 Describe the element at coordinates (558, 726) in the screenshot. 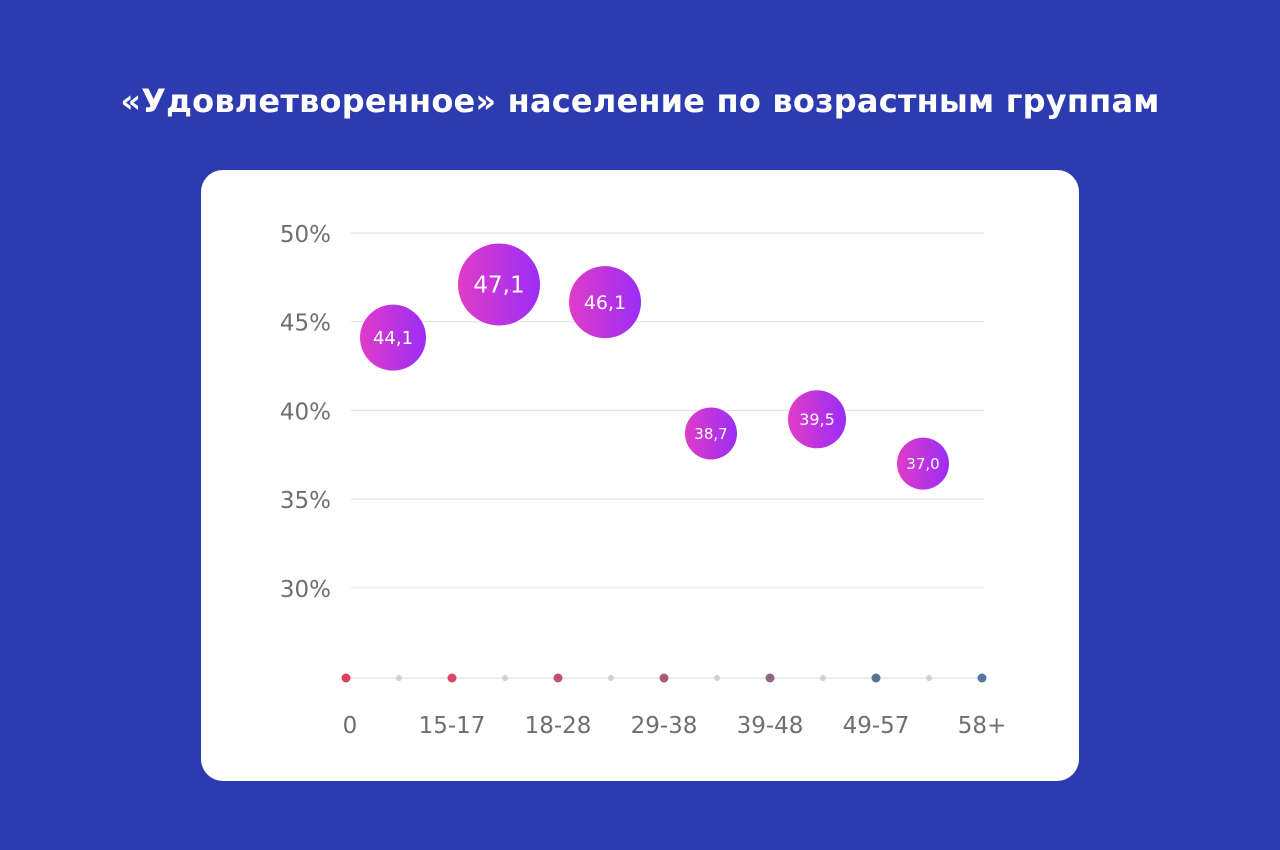

I see `x-tick-label: 18-28` at that location.